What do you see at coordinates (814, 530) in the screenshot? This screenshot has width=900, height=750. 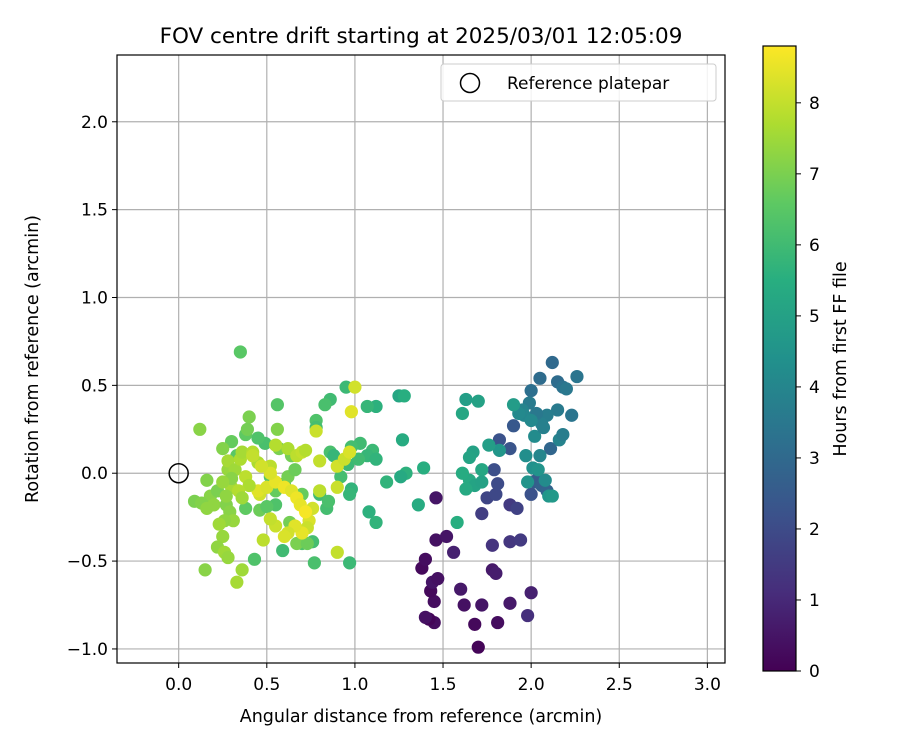 I see `colorbar-tick-label: 2` at bounding box center [814, 530].